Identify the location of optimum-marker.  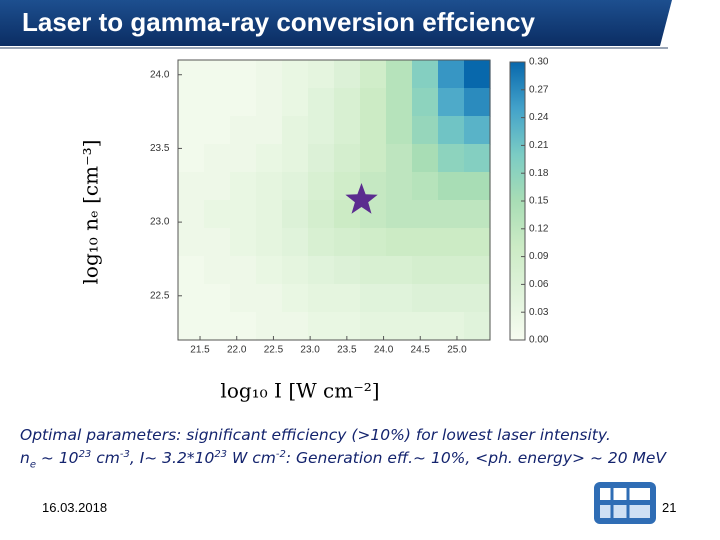
(361, 198).